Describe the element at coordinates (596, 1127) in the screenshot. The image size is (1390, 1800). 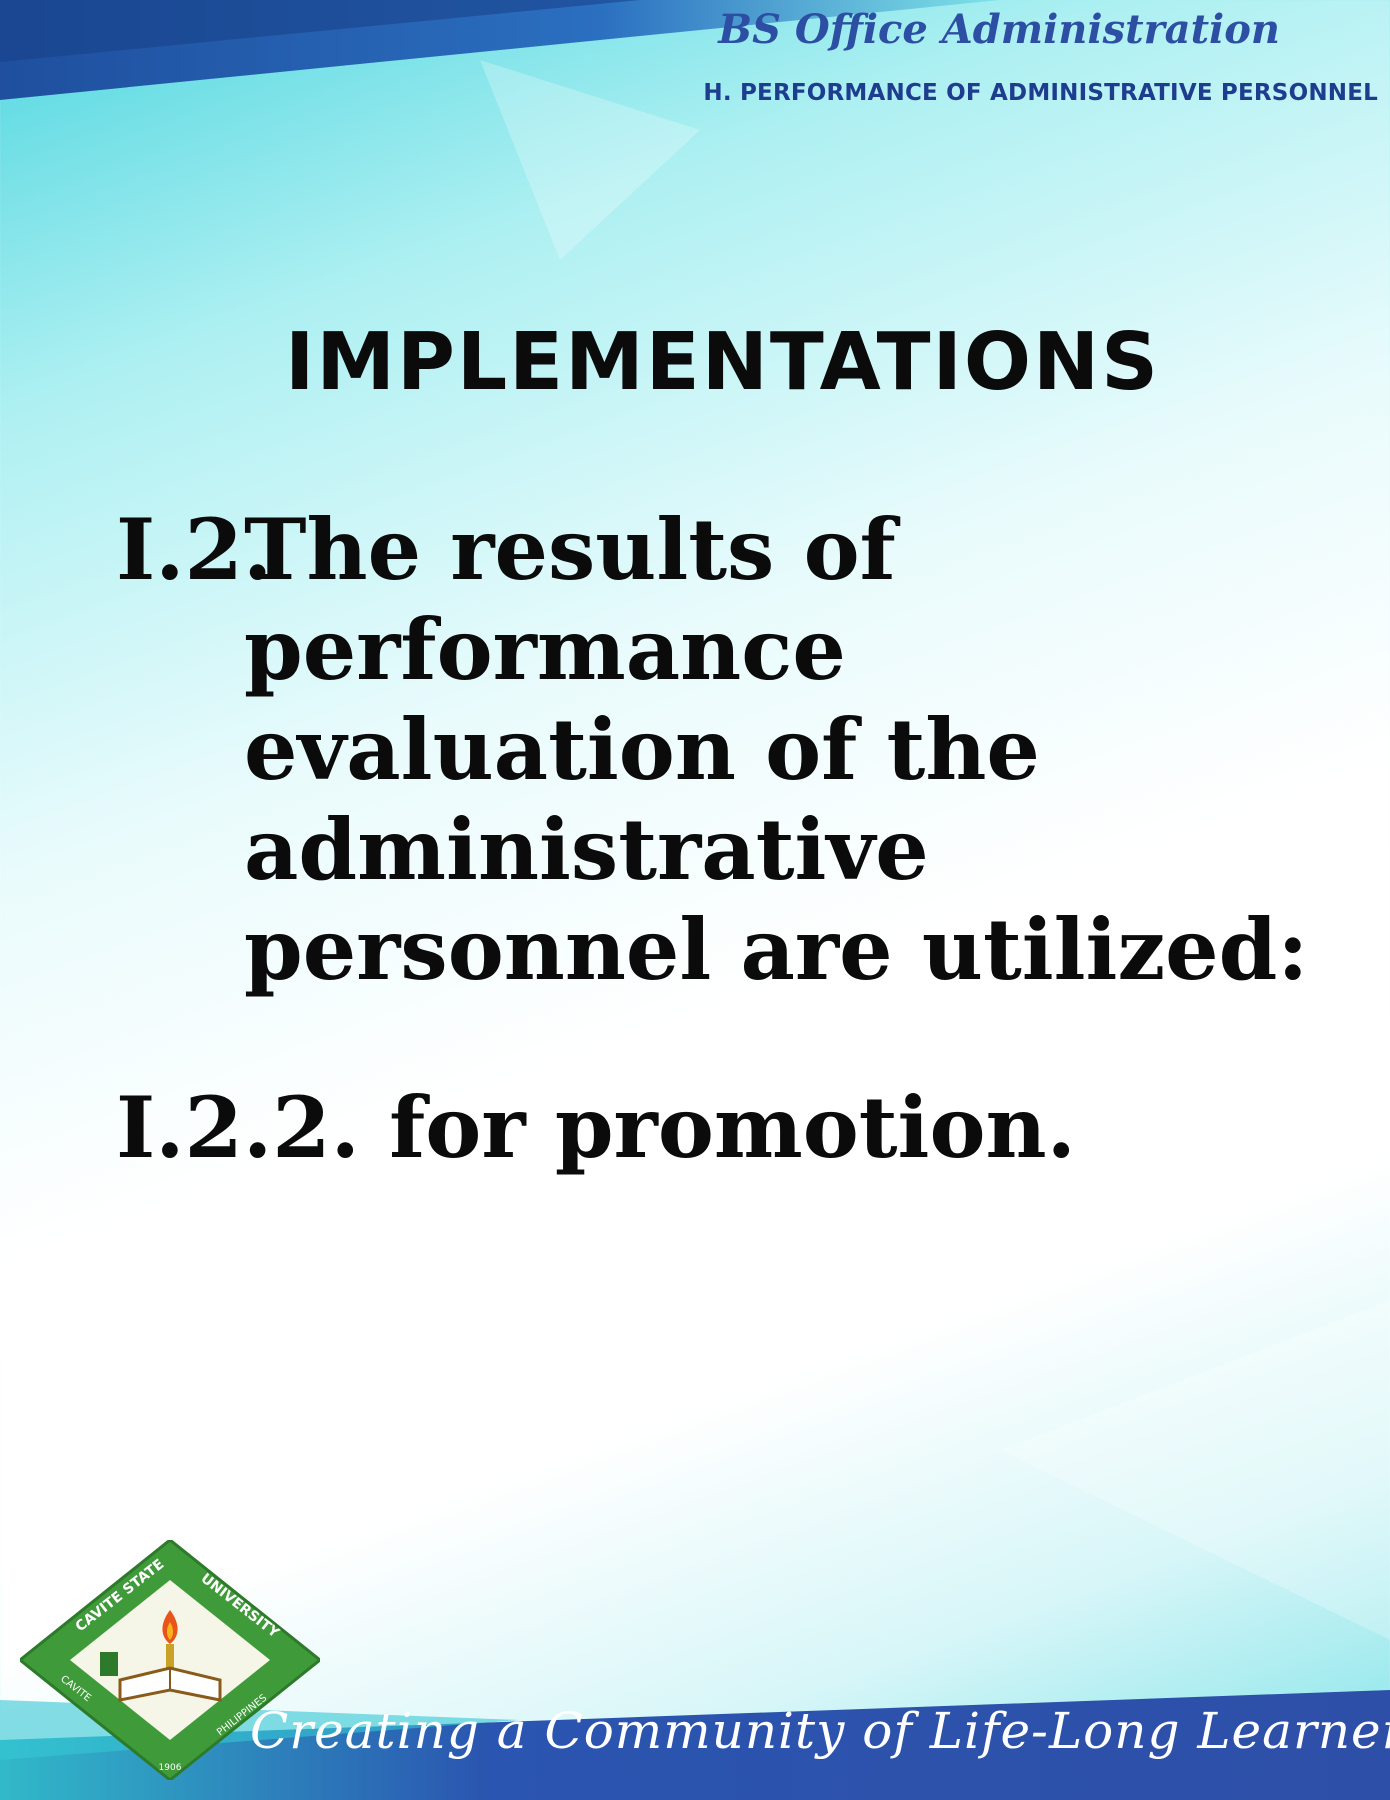
I see `implementation-item-1-2-2: I.2.2. for promotion.` at that location.